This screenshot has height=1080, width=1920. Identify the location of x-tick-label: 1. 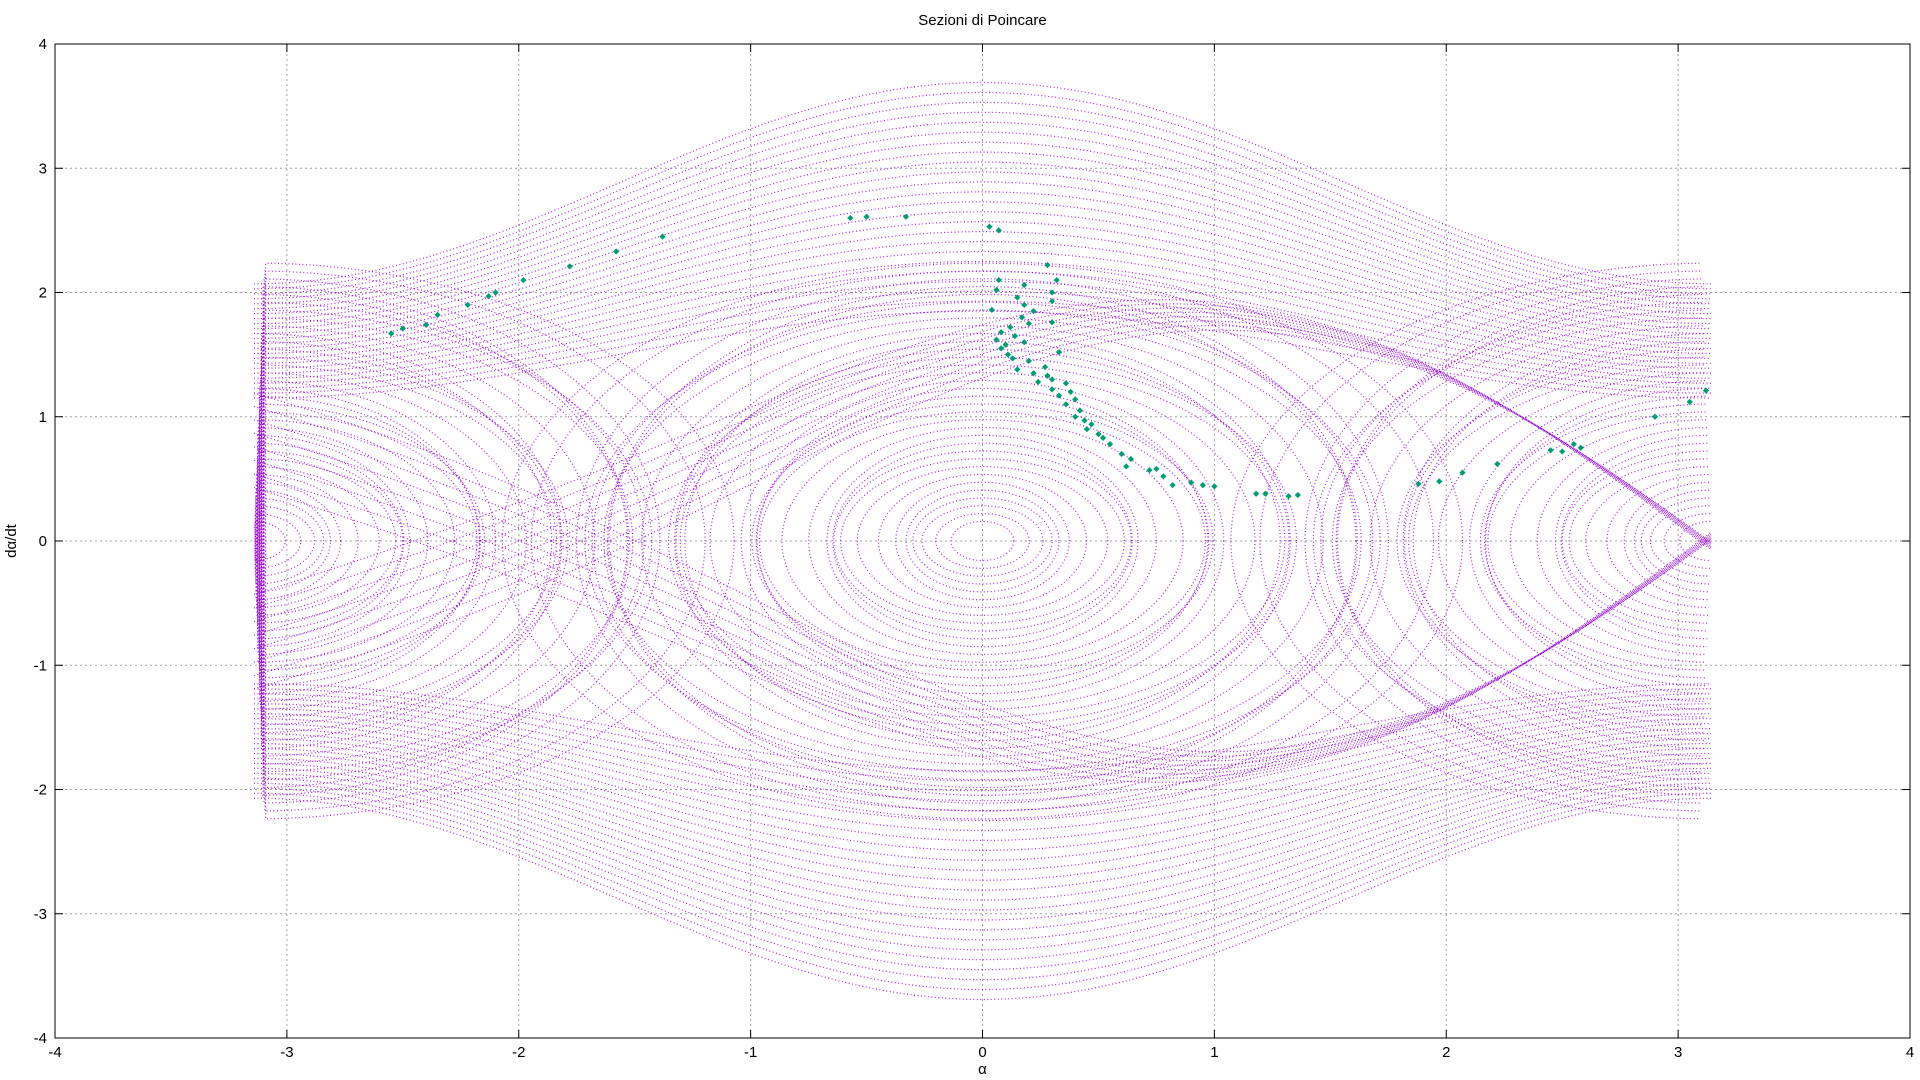
(1214, 1052).